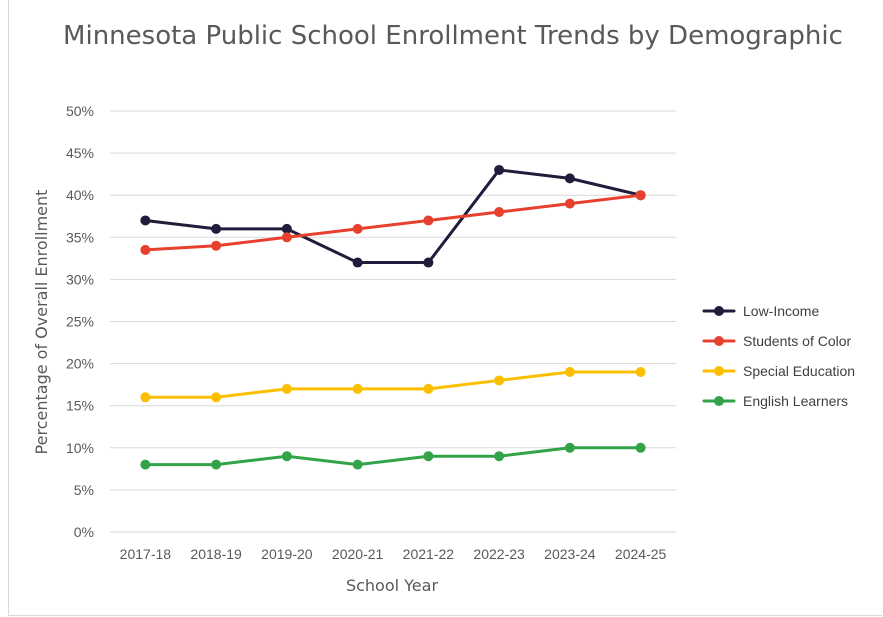 The height and width of the screenshot is (617, 883). What do you see at coordinates (41, 322) in the screenshot?
I see `y-axis-title: Percentage of Overall Enrollment` at bounding box center [41, 322].